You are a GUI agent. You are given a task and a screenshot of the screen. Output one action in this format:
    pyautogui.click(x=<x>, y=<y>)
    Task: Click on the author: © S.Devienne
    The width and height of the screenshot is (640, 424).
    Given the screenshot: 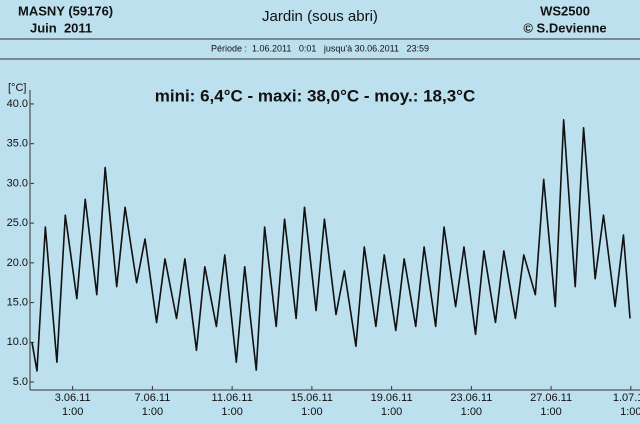 What is the action you would take?
    pyautogui.click(x=564, y=27)
    